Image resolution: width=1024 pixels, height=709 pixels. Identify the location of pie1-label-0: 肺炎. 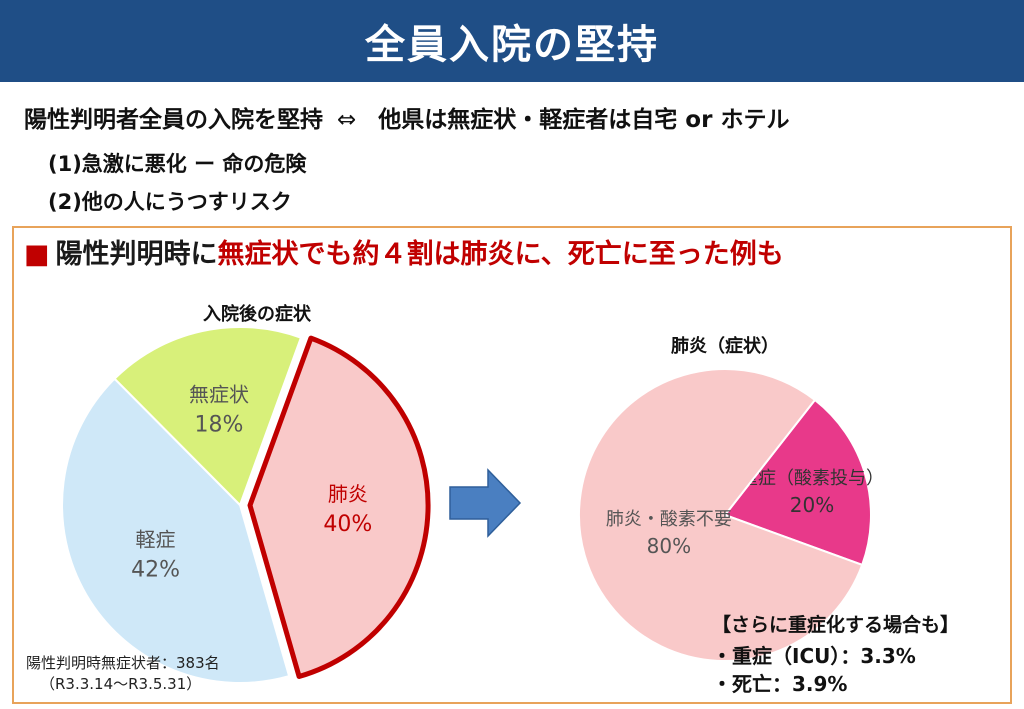
(348, 494).